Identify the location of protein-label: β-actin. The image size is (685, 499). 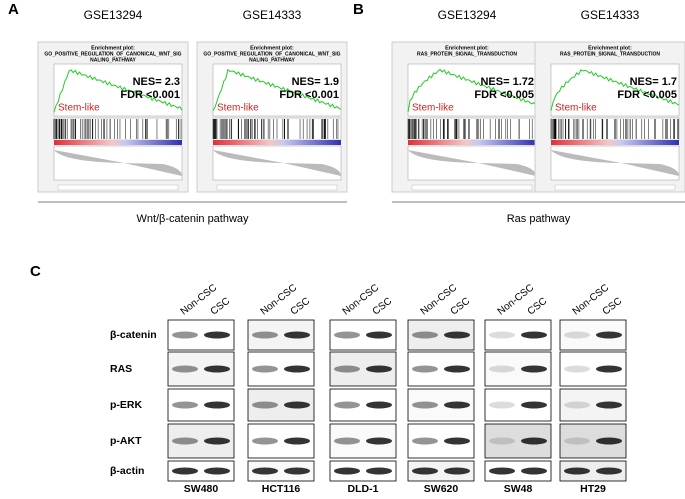
(127, 471).